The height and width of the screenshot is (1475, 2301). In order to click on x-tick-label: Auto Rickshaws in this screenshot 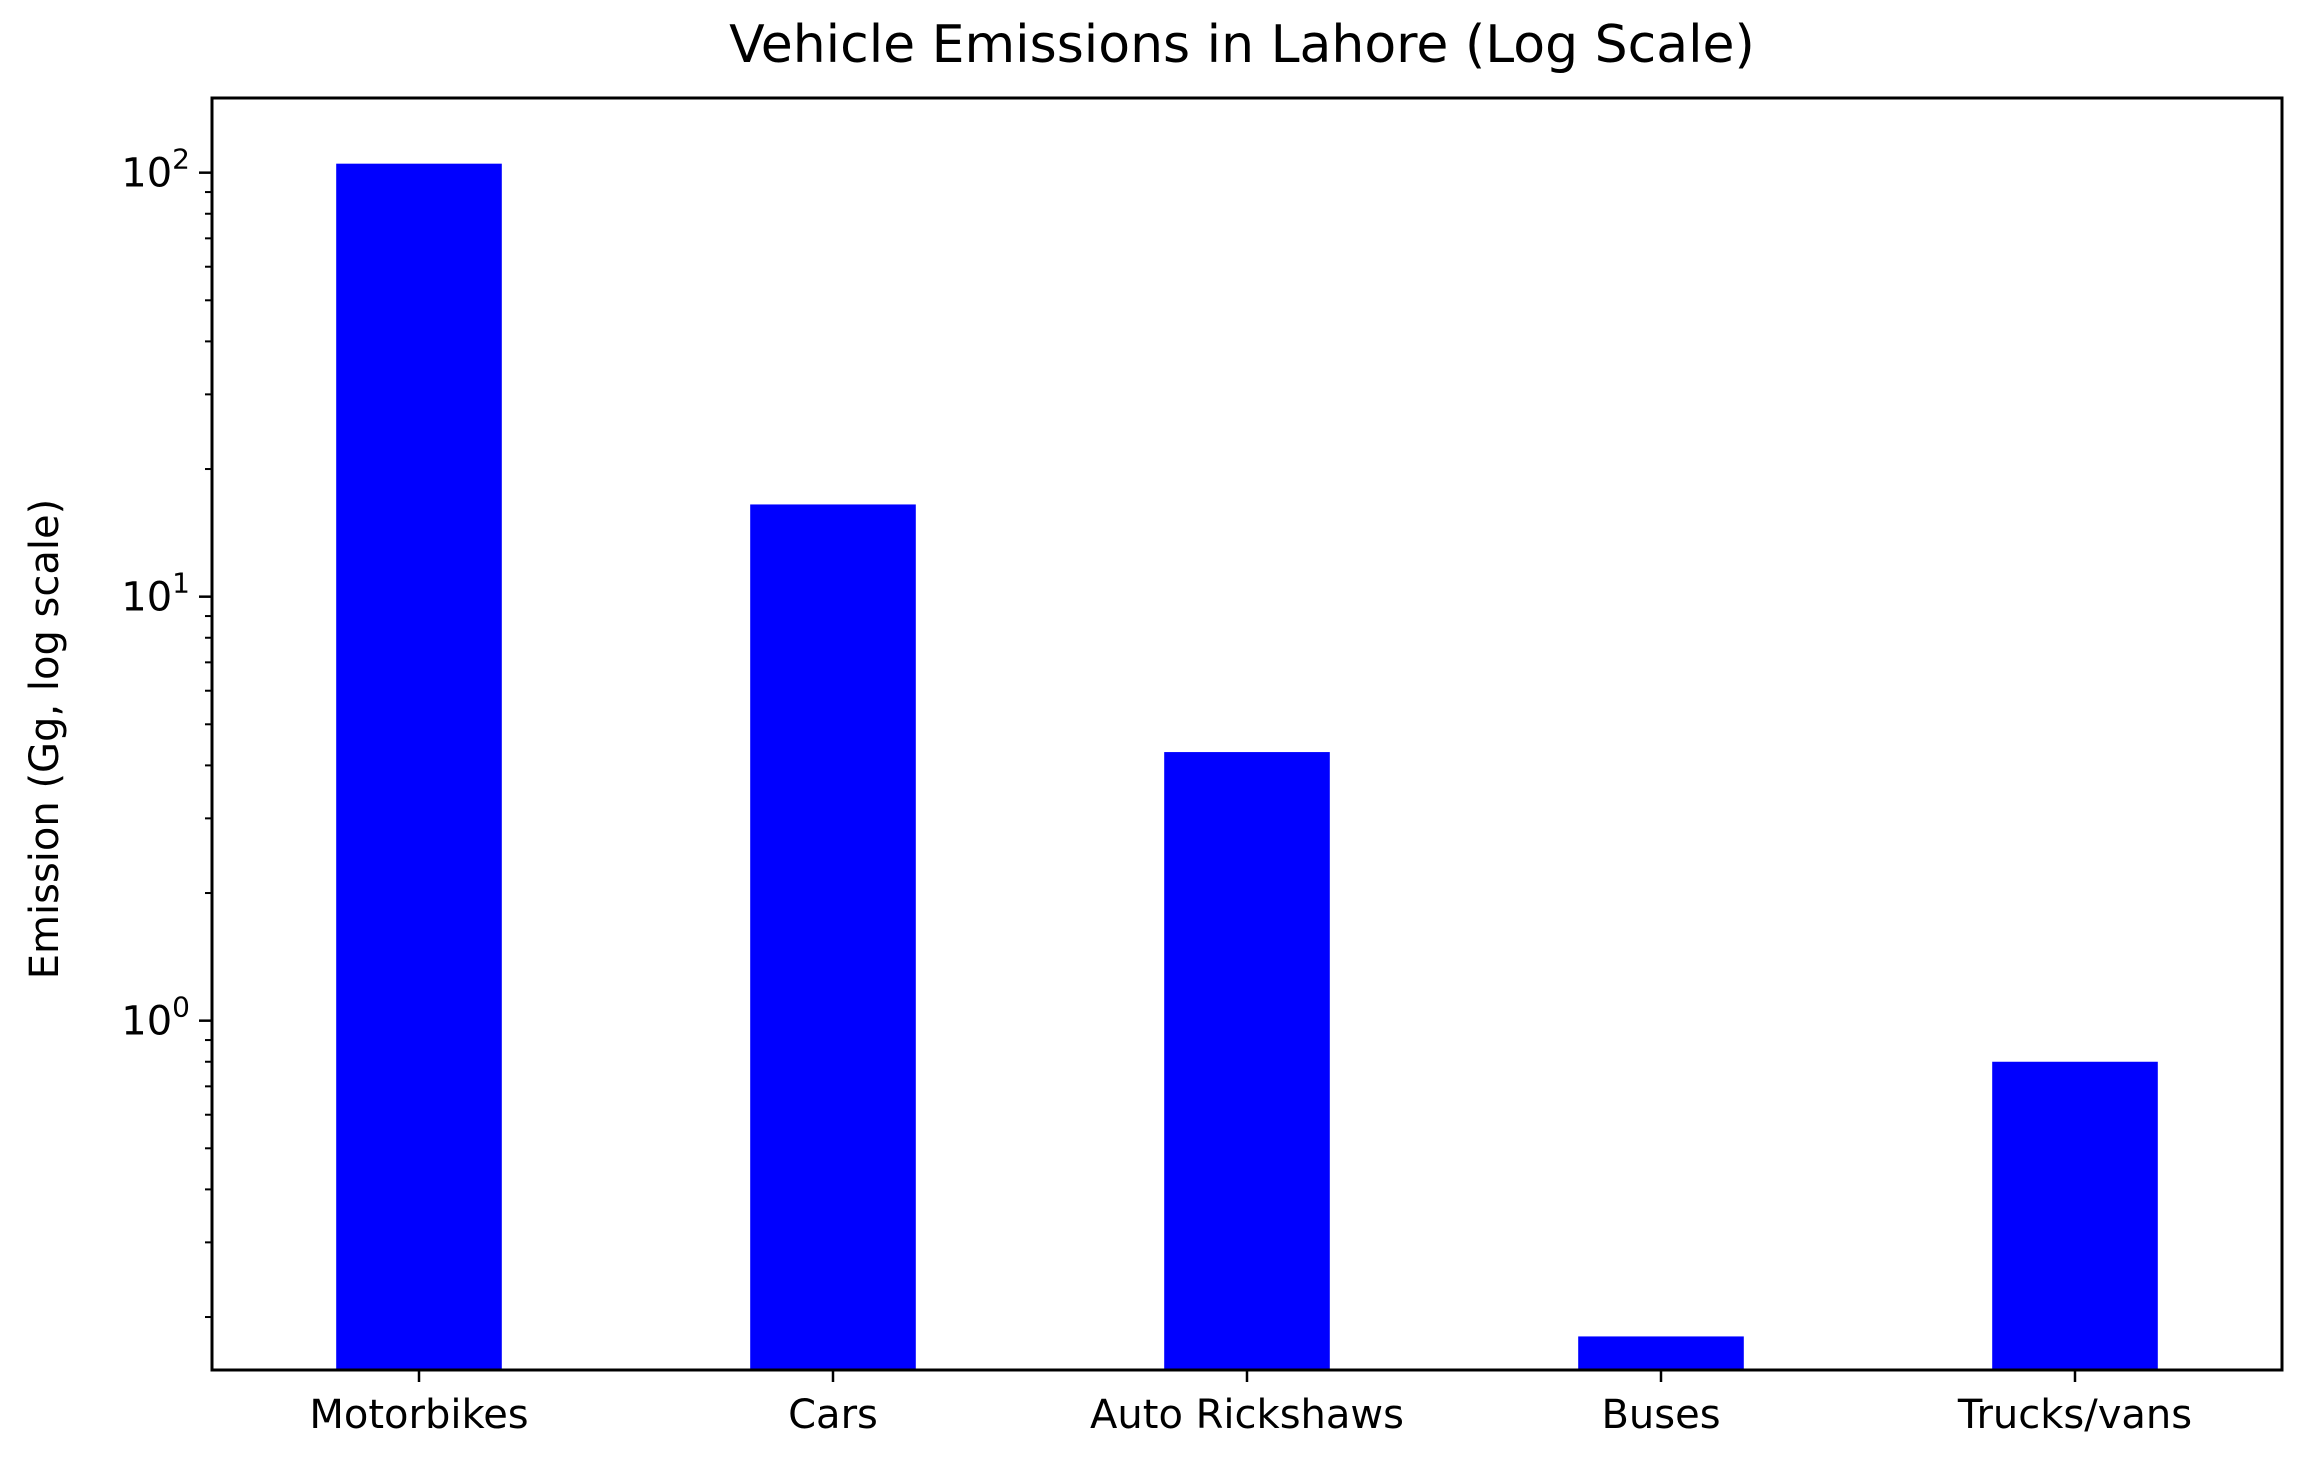, I will do `click(1247, 1415)`.